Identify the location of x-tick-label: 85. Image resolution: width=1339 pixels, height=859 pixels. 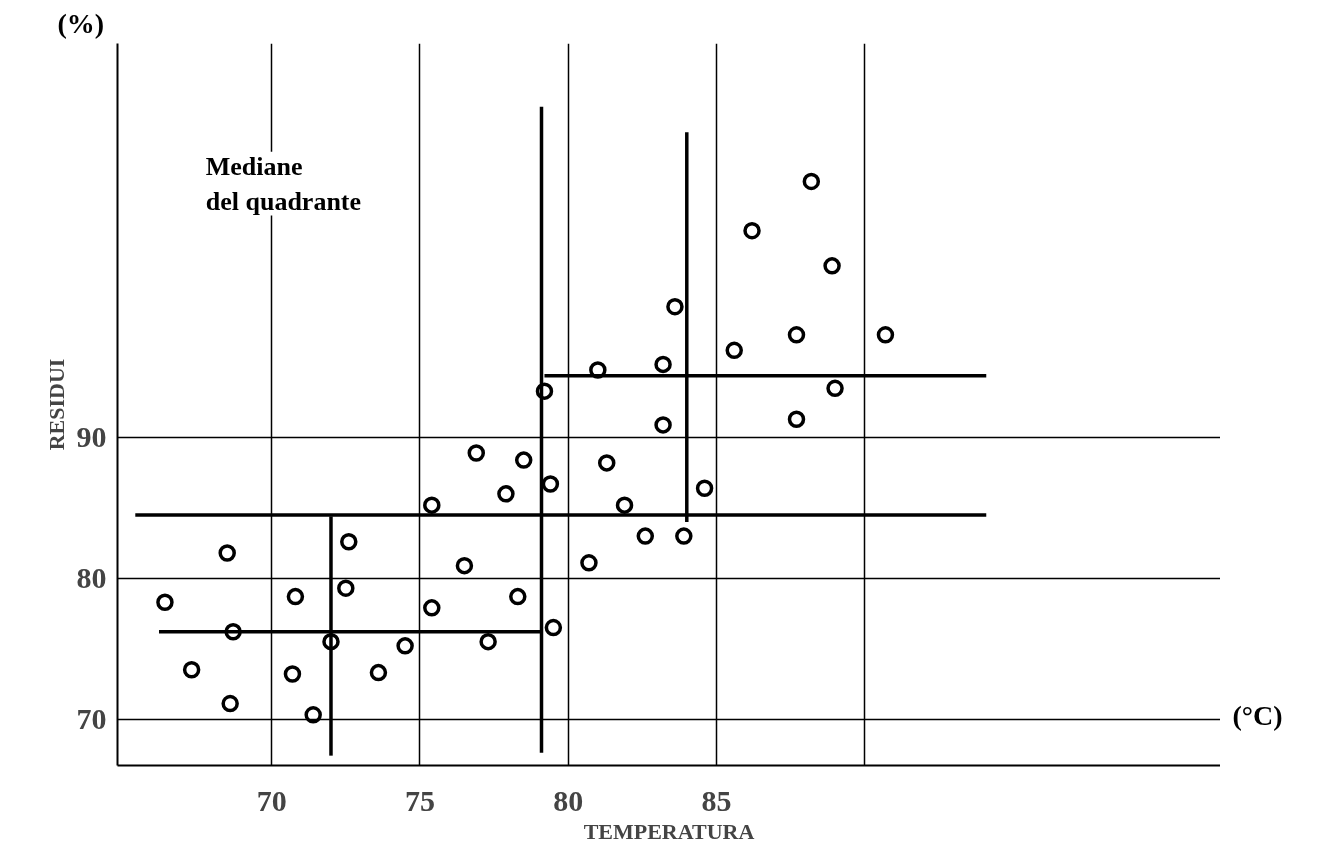
(716, 800).